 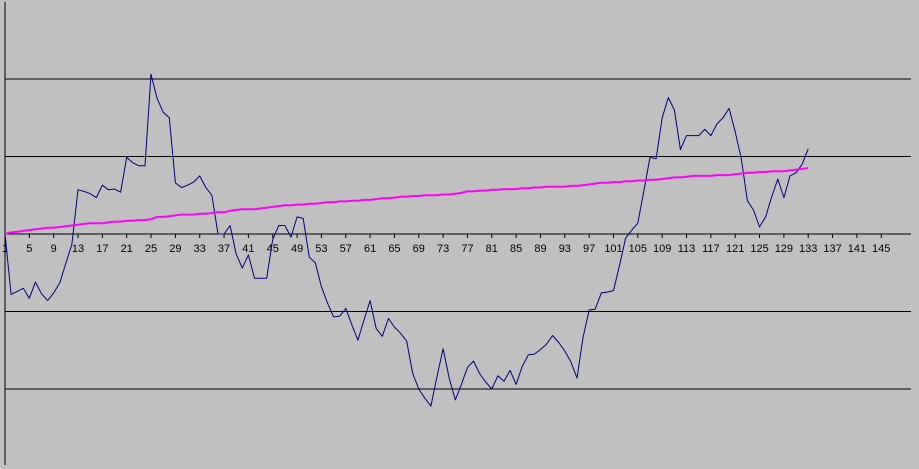 What do you see at coordinates (492, 249) in the screenshot?
I see `x-tick-label: 81` at bounding box center [492, 249].